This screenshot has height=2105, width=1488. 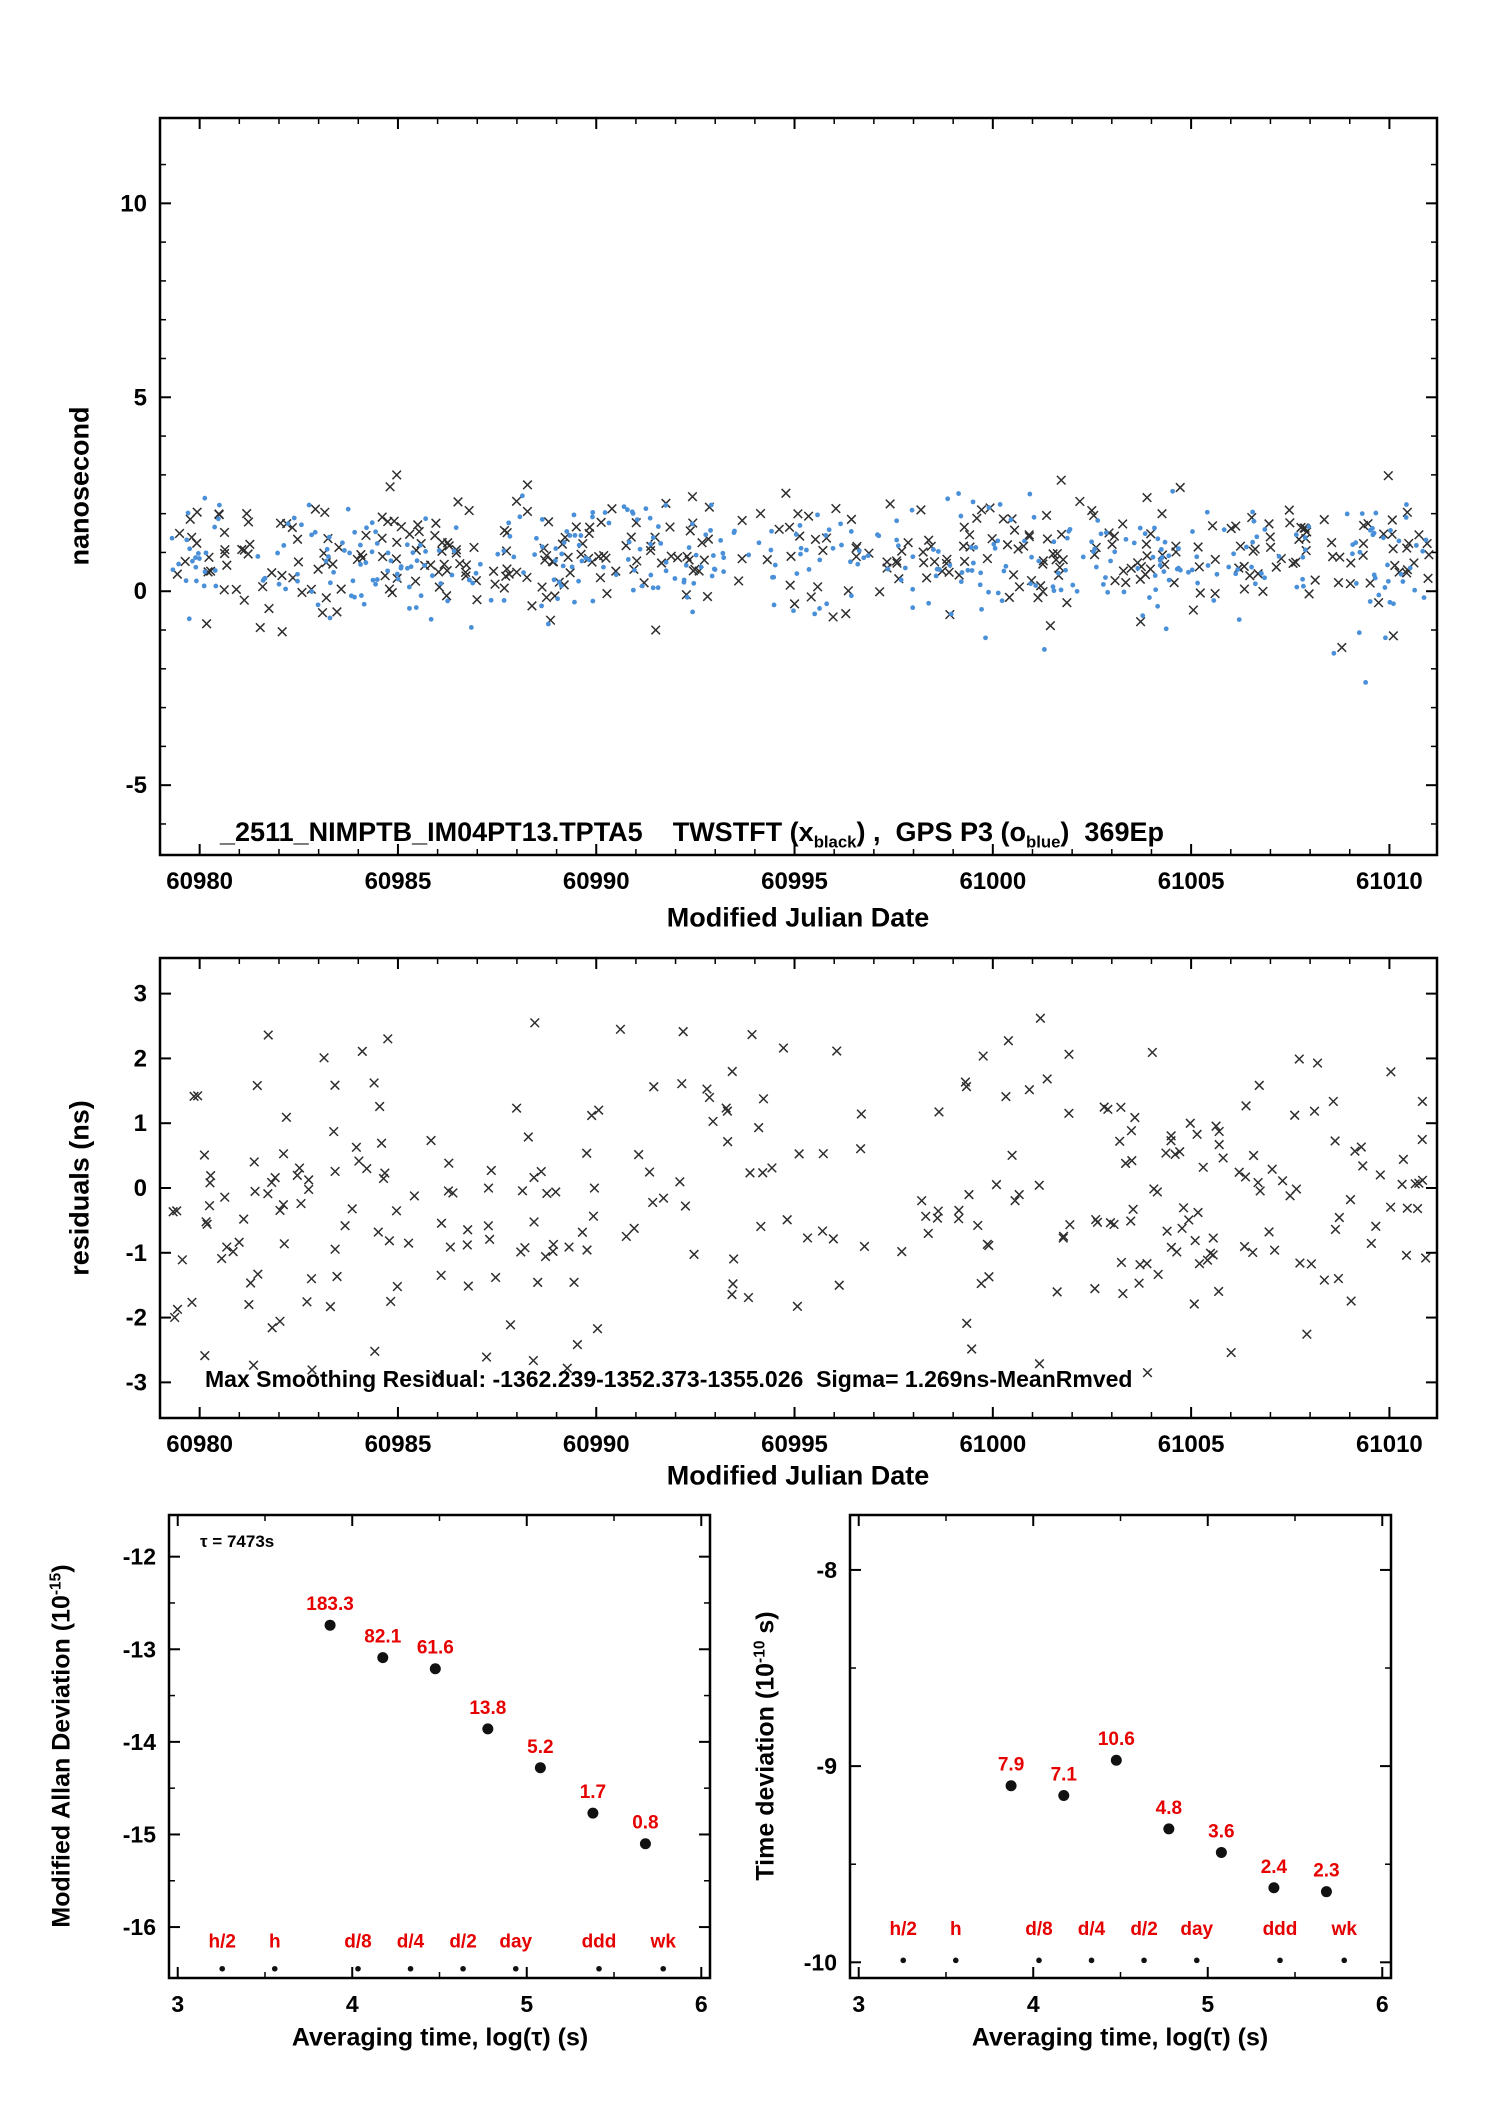 What do you see at coordinates (139, 1927) in the screenshot?
I see `svg-text: -16` at bounding box center [139, 1927].